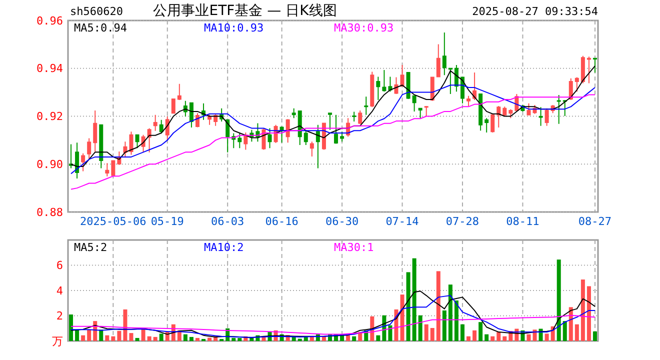 The image size is (660, 360). I want to click on chart-subtitle: sh560620, so click(96, 11).